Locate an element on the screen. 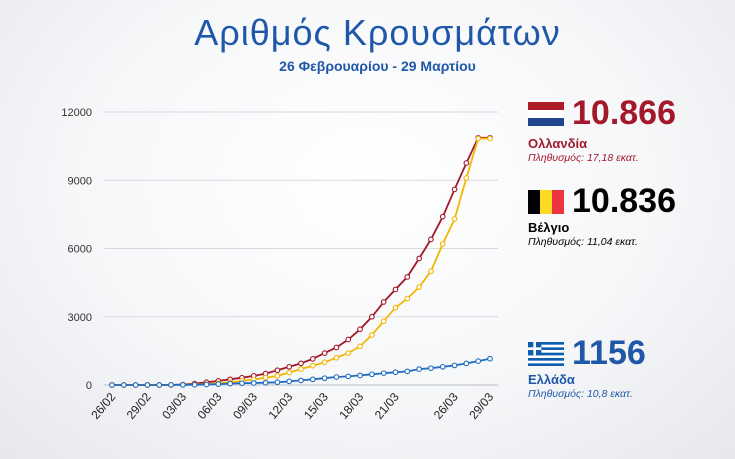 The image size is (735, 459). belgium-flag-icon is located at coordinates (546, 202).